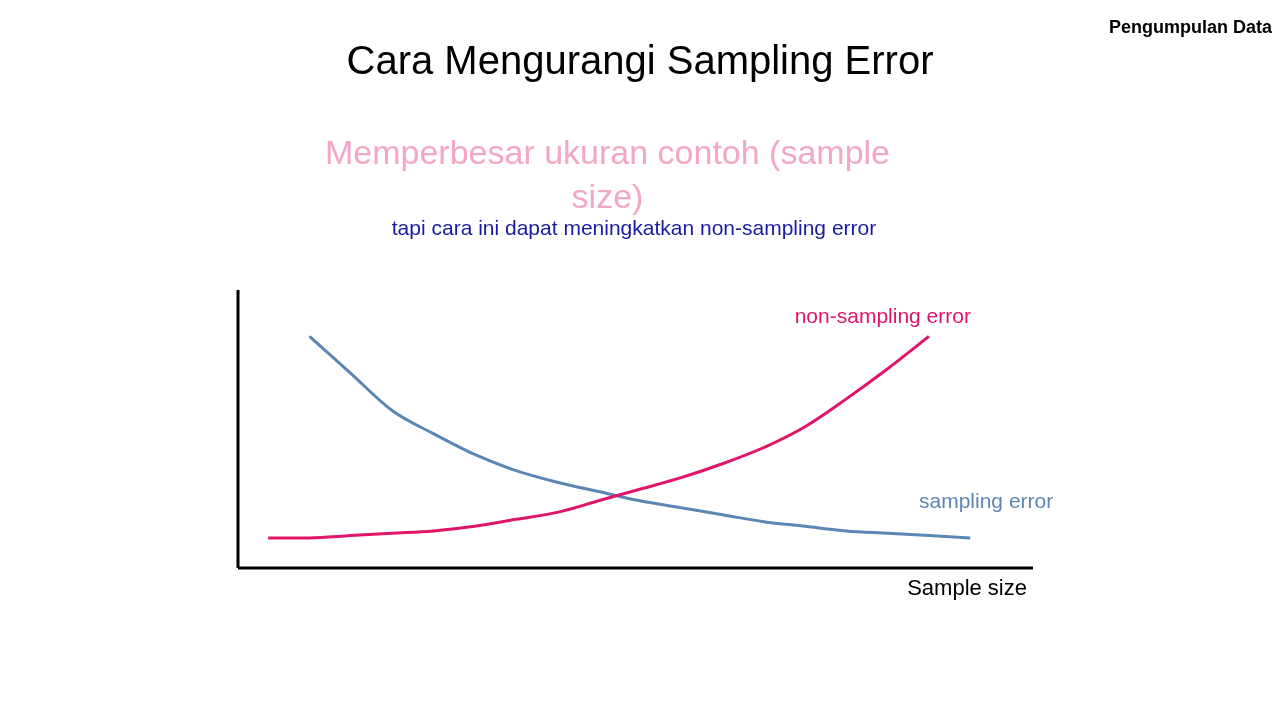 This screenshot has width=1280, height=720. What do you see at coordinates (1190, 27) in the screenshot?
I see `text: Pengumpulan Data` at bounding box center [1190, 27].